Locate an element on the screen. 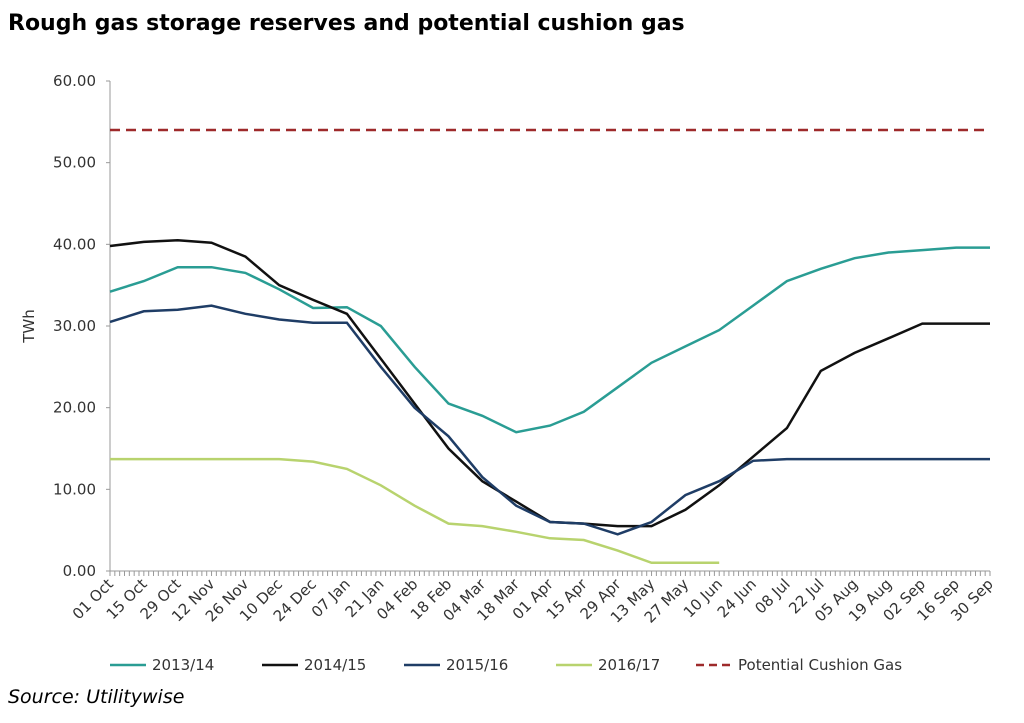 The image size is (1024, 723). legend-label: 2015/16 is located at coordinates (477, 665).